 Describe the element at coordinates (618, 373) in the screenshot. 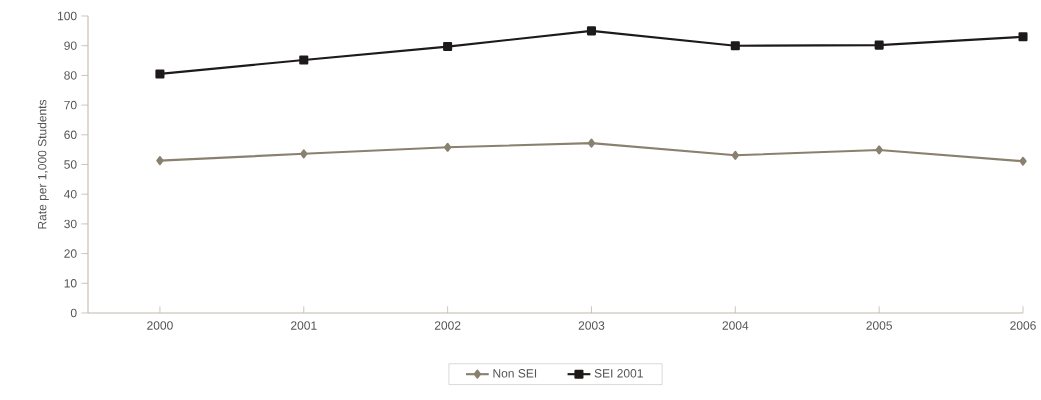

I see `legend-label: SEI 2001` at that location.